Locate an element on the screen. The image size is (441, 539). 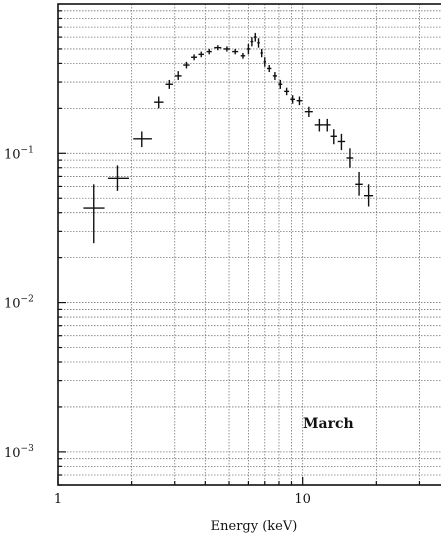
y-tick-label: 10⁻¹ is located at coordinates (19, 153).